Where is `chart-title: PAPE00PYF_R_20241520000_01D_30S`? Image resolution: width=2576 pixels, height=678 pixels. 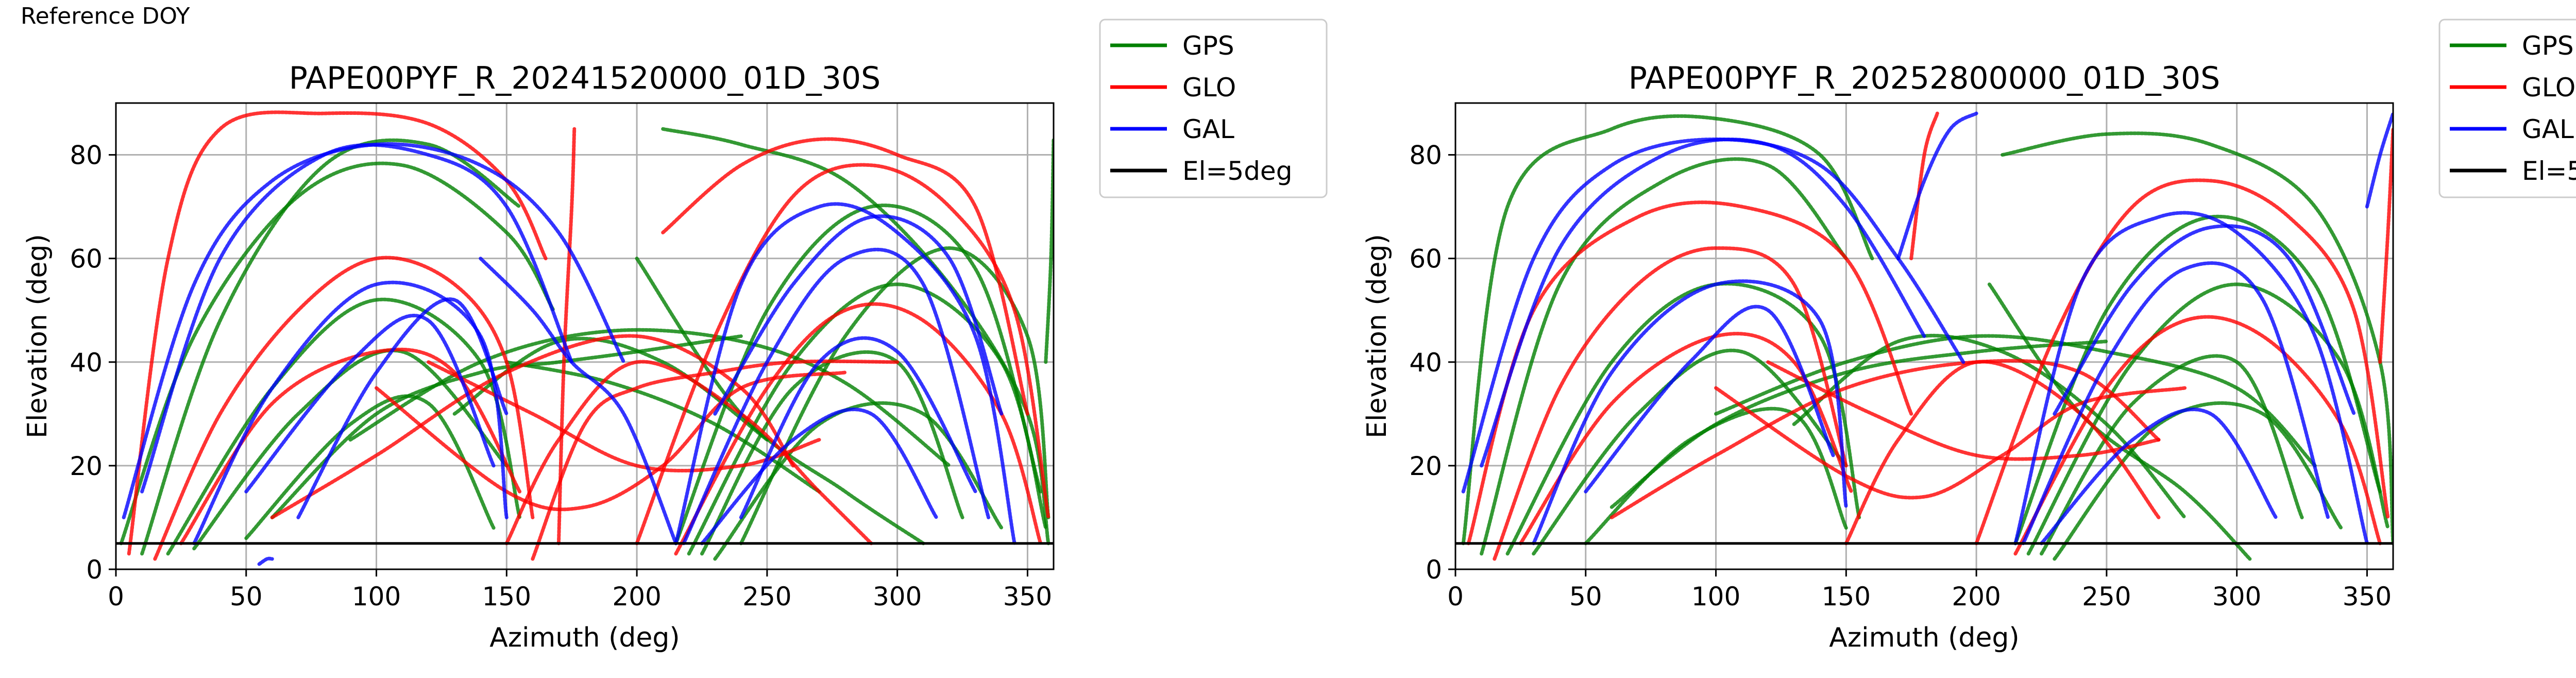 chart-title: PAPE00PYF_R_20241520000_01D_30S is located at coordinates (584, 78).